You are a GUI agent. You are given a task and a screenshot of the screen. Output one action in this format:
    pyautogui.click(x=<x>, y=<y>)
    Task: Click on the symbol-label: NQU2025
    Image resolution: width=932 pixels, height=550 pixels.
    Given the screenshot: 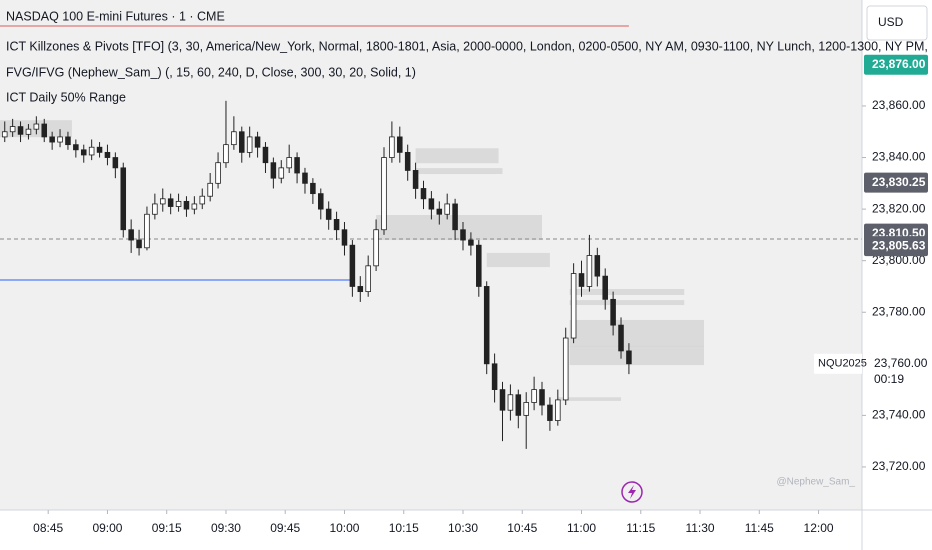 What is the action you would take?
    pyautogui.click(x=842, y=364)
    